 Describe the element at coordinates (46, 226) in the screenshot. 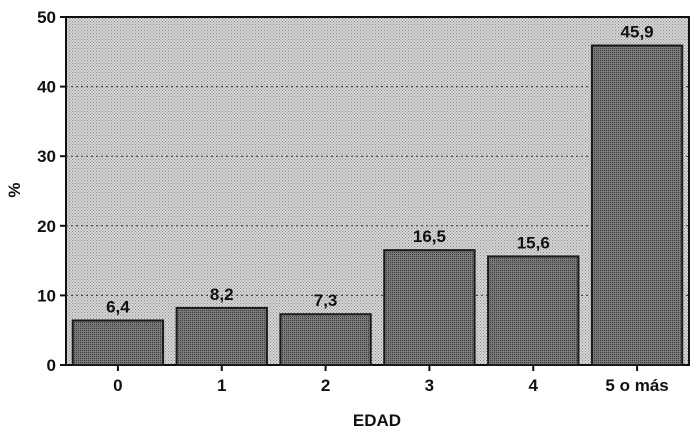

I see `y-tick-label: 20` at that location.